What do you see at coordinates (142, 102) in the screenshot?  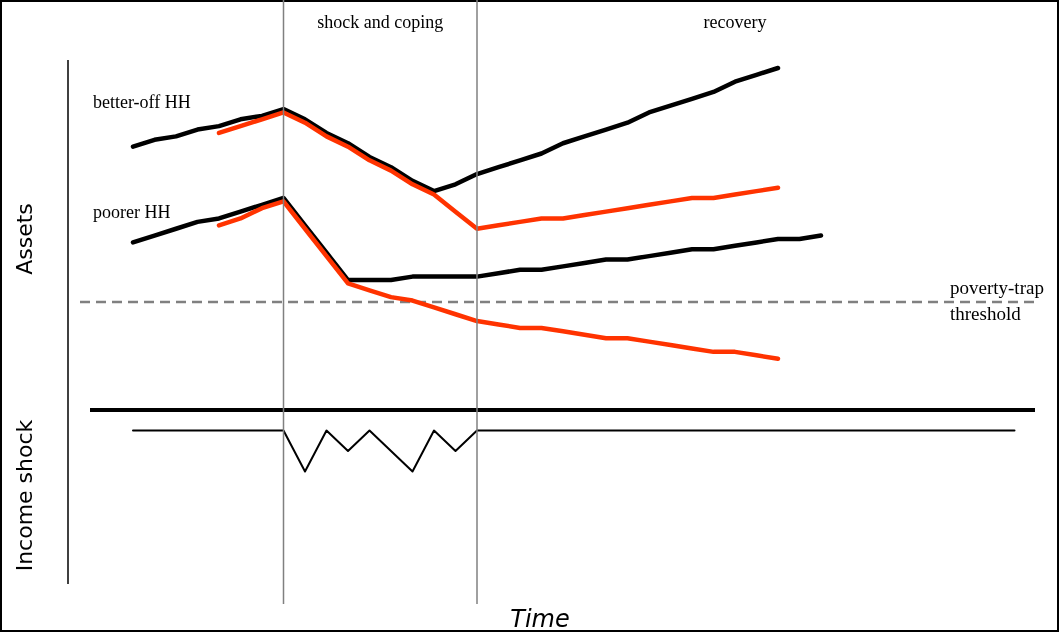 I see `annotation: better-off HH` at bounding box center [142, 102].